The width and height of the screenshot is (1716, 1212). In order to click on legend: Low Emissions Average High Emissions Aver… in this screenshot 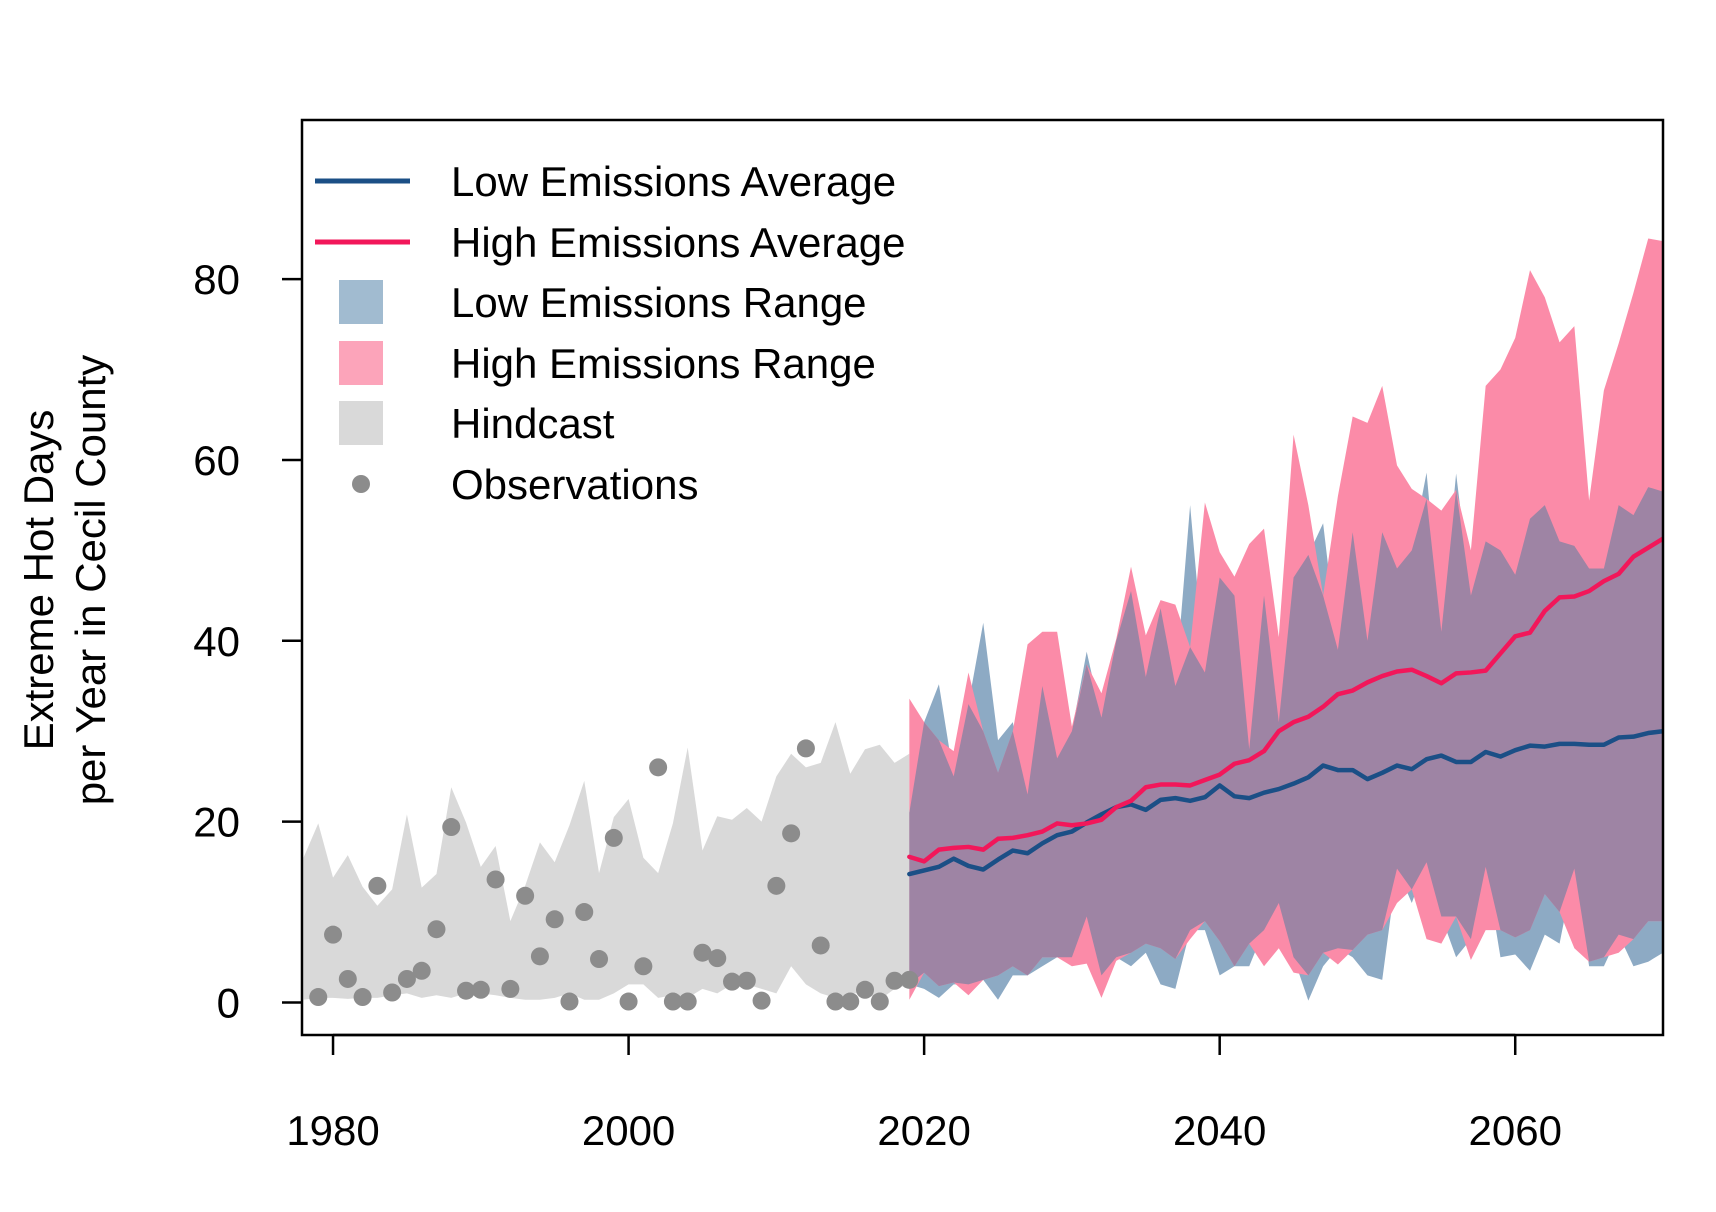, I will do `click(610, 333)`.